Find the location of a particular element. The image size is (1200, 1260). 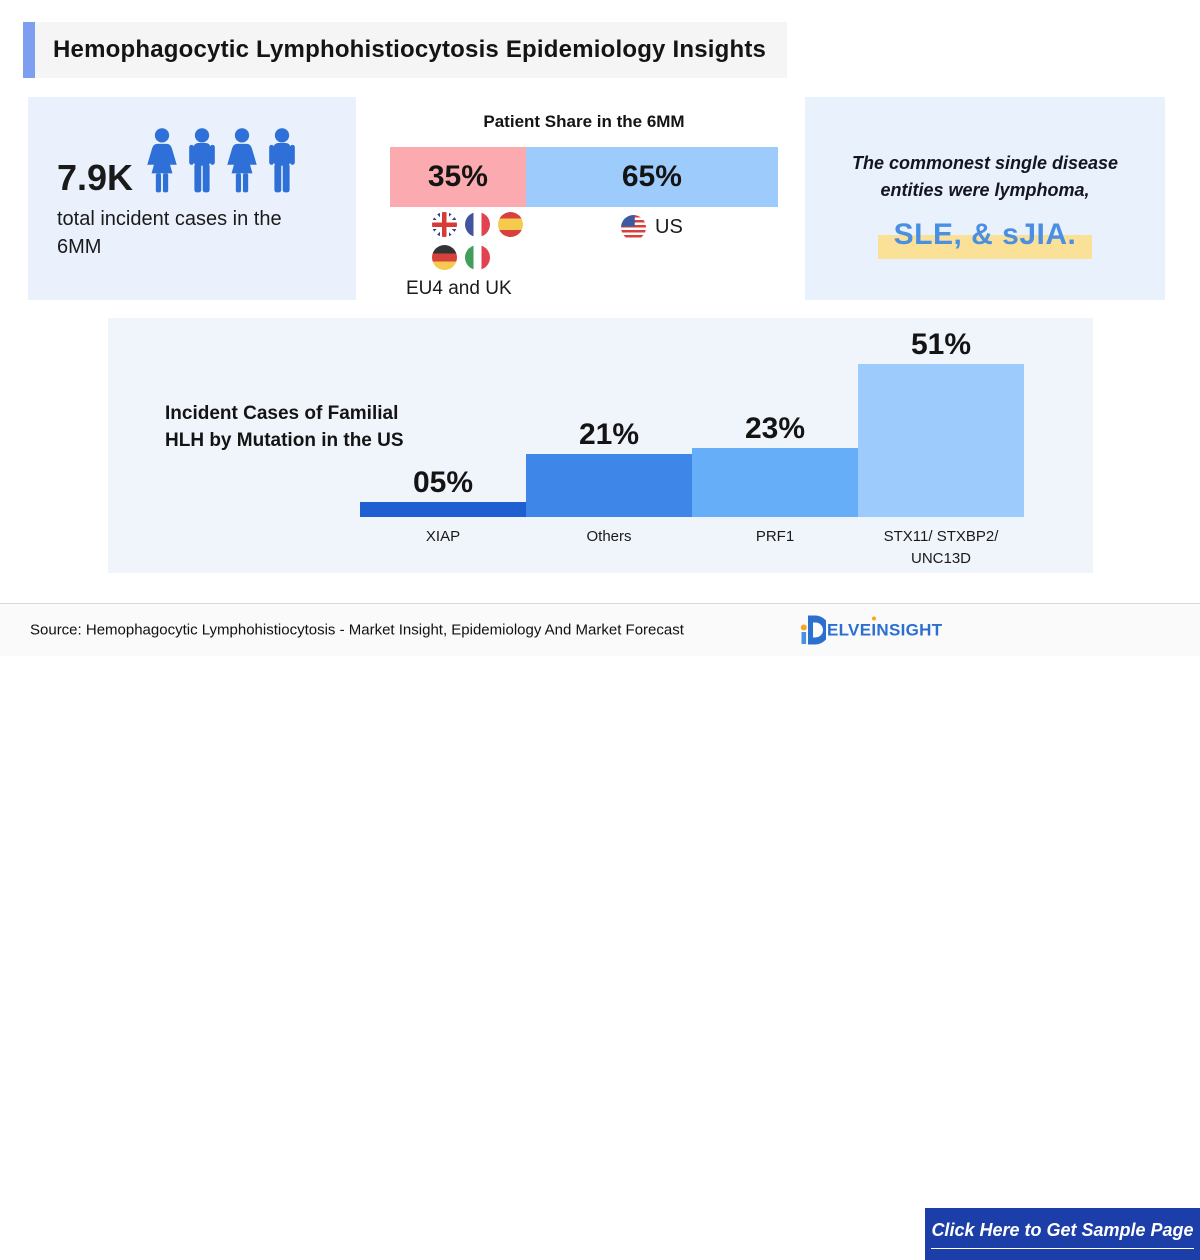

eu-flags is located at coordinates (479, 241).